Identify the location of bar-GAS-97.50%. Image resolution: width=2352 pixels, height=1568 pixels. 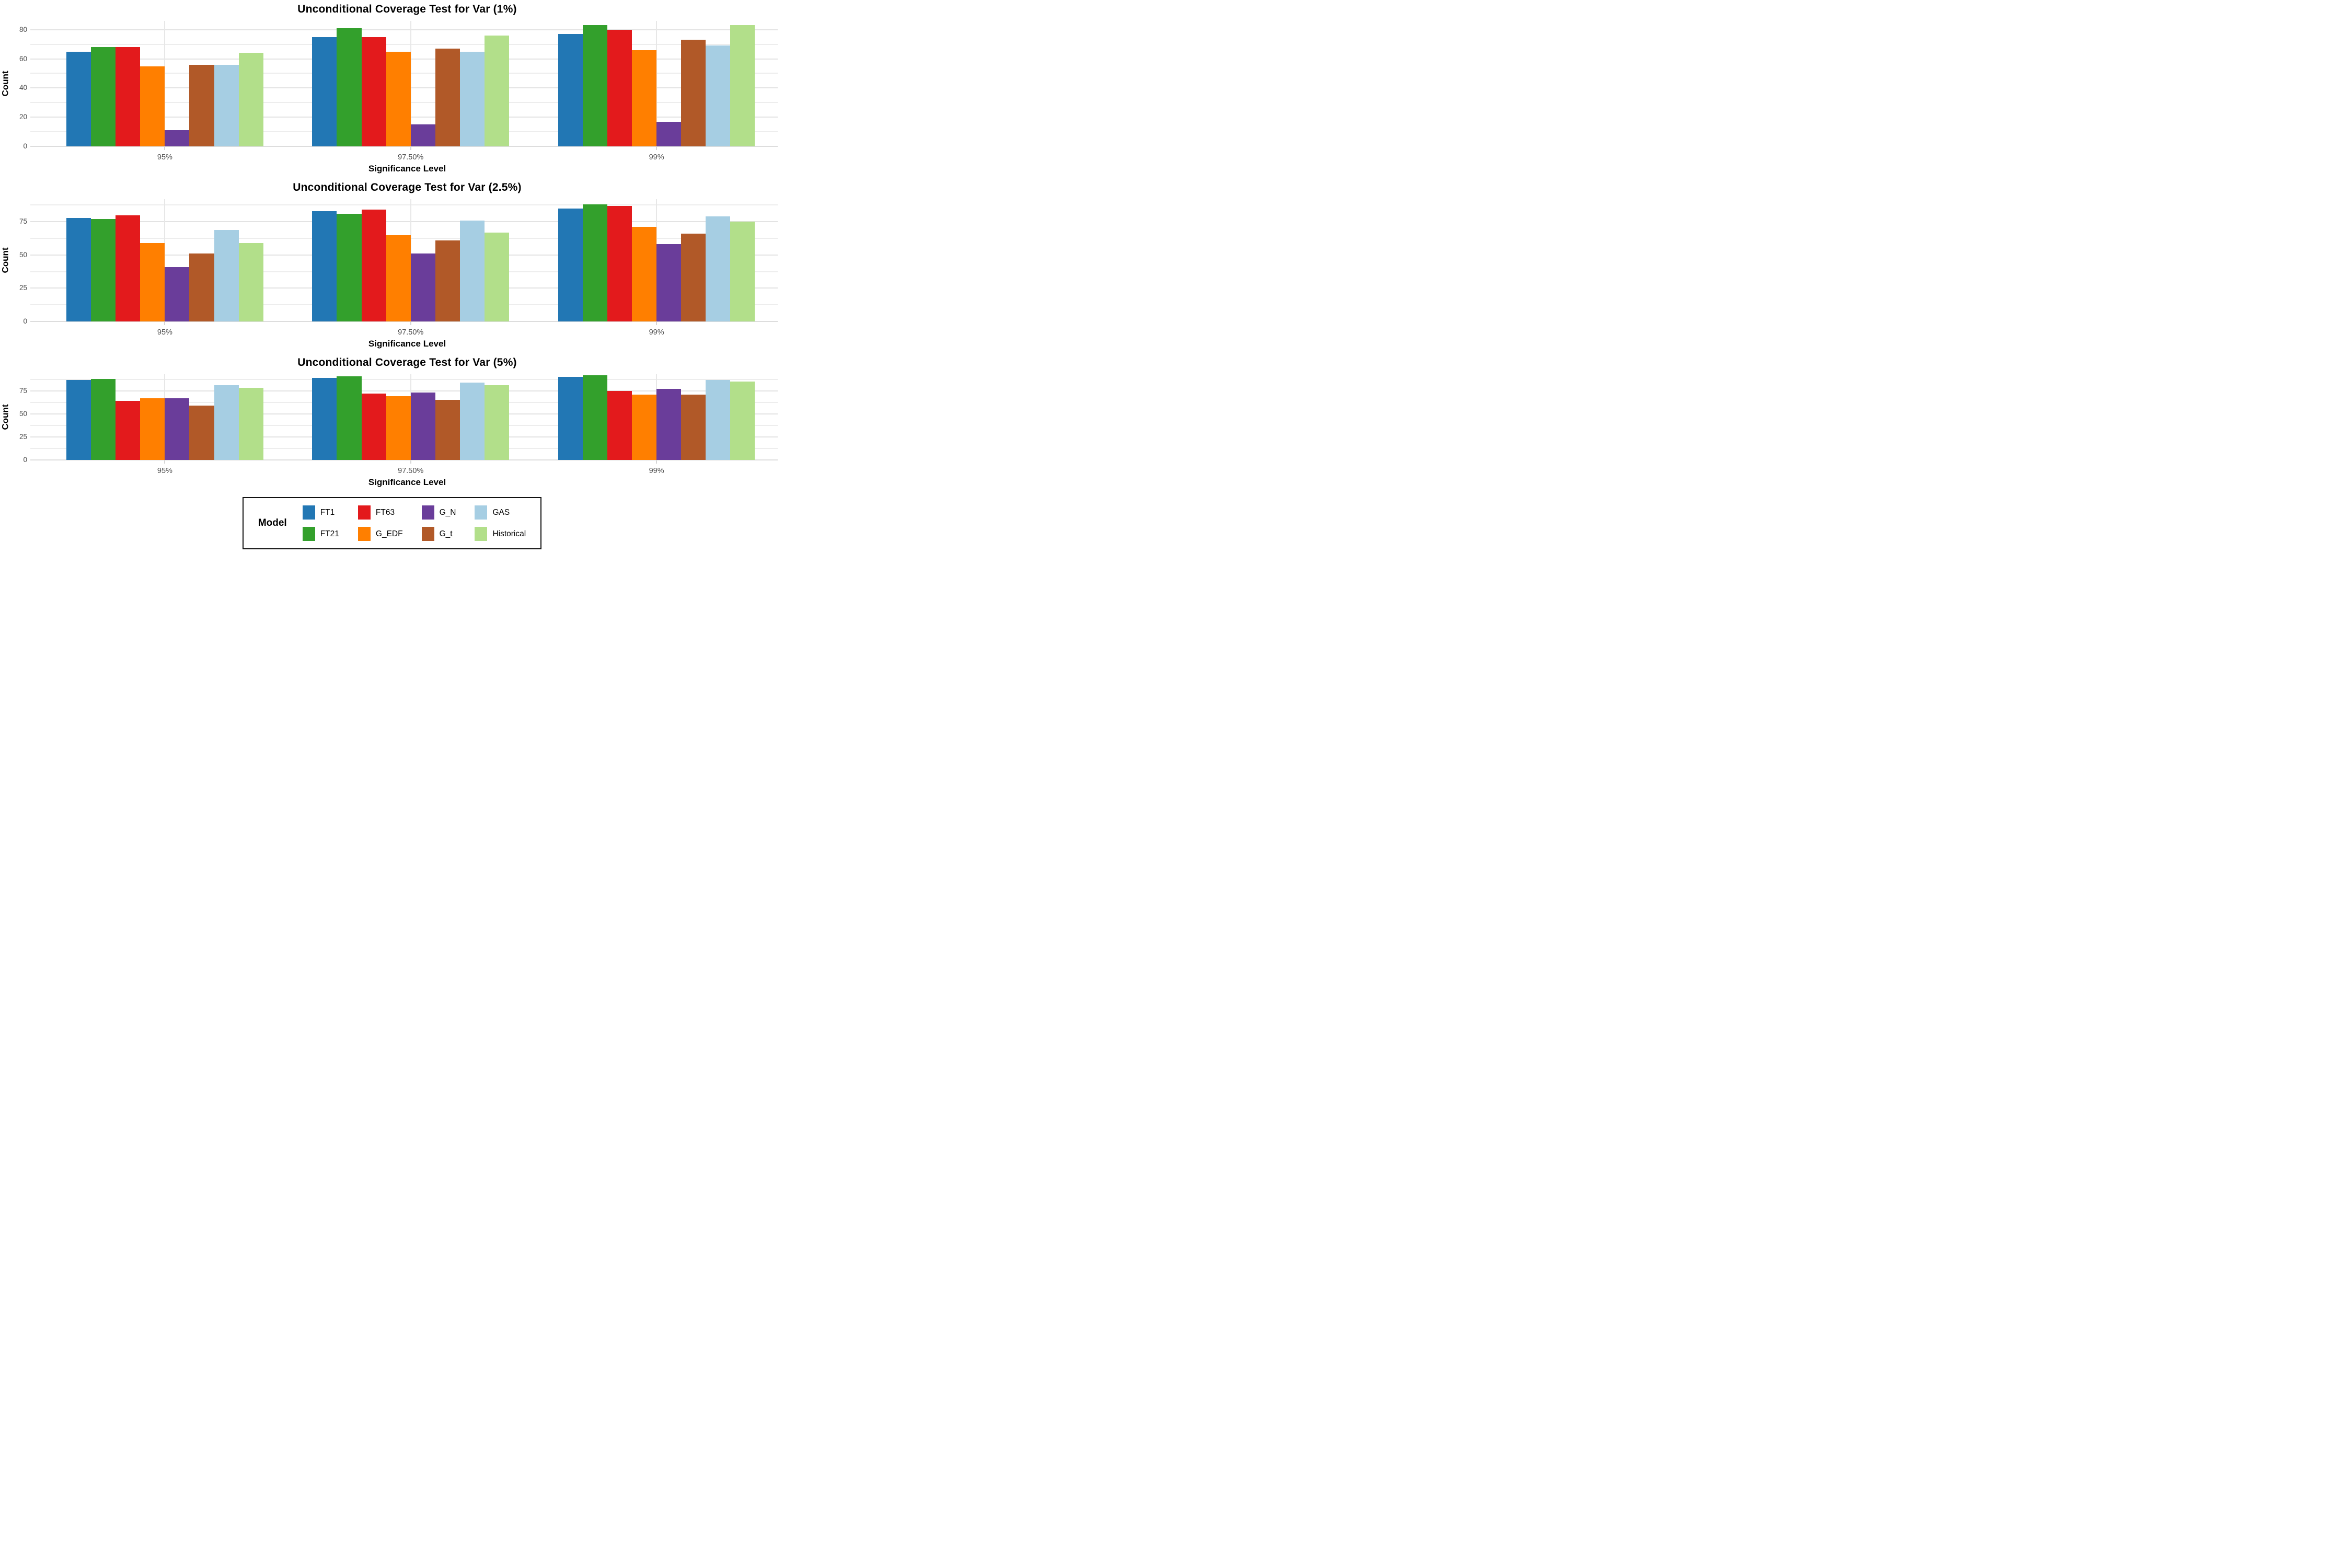
(472, 98).